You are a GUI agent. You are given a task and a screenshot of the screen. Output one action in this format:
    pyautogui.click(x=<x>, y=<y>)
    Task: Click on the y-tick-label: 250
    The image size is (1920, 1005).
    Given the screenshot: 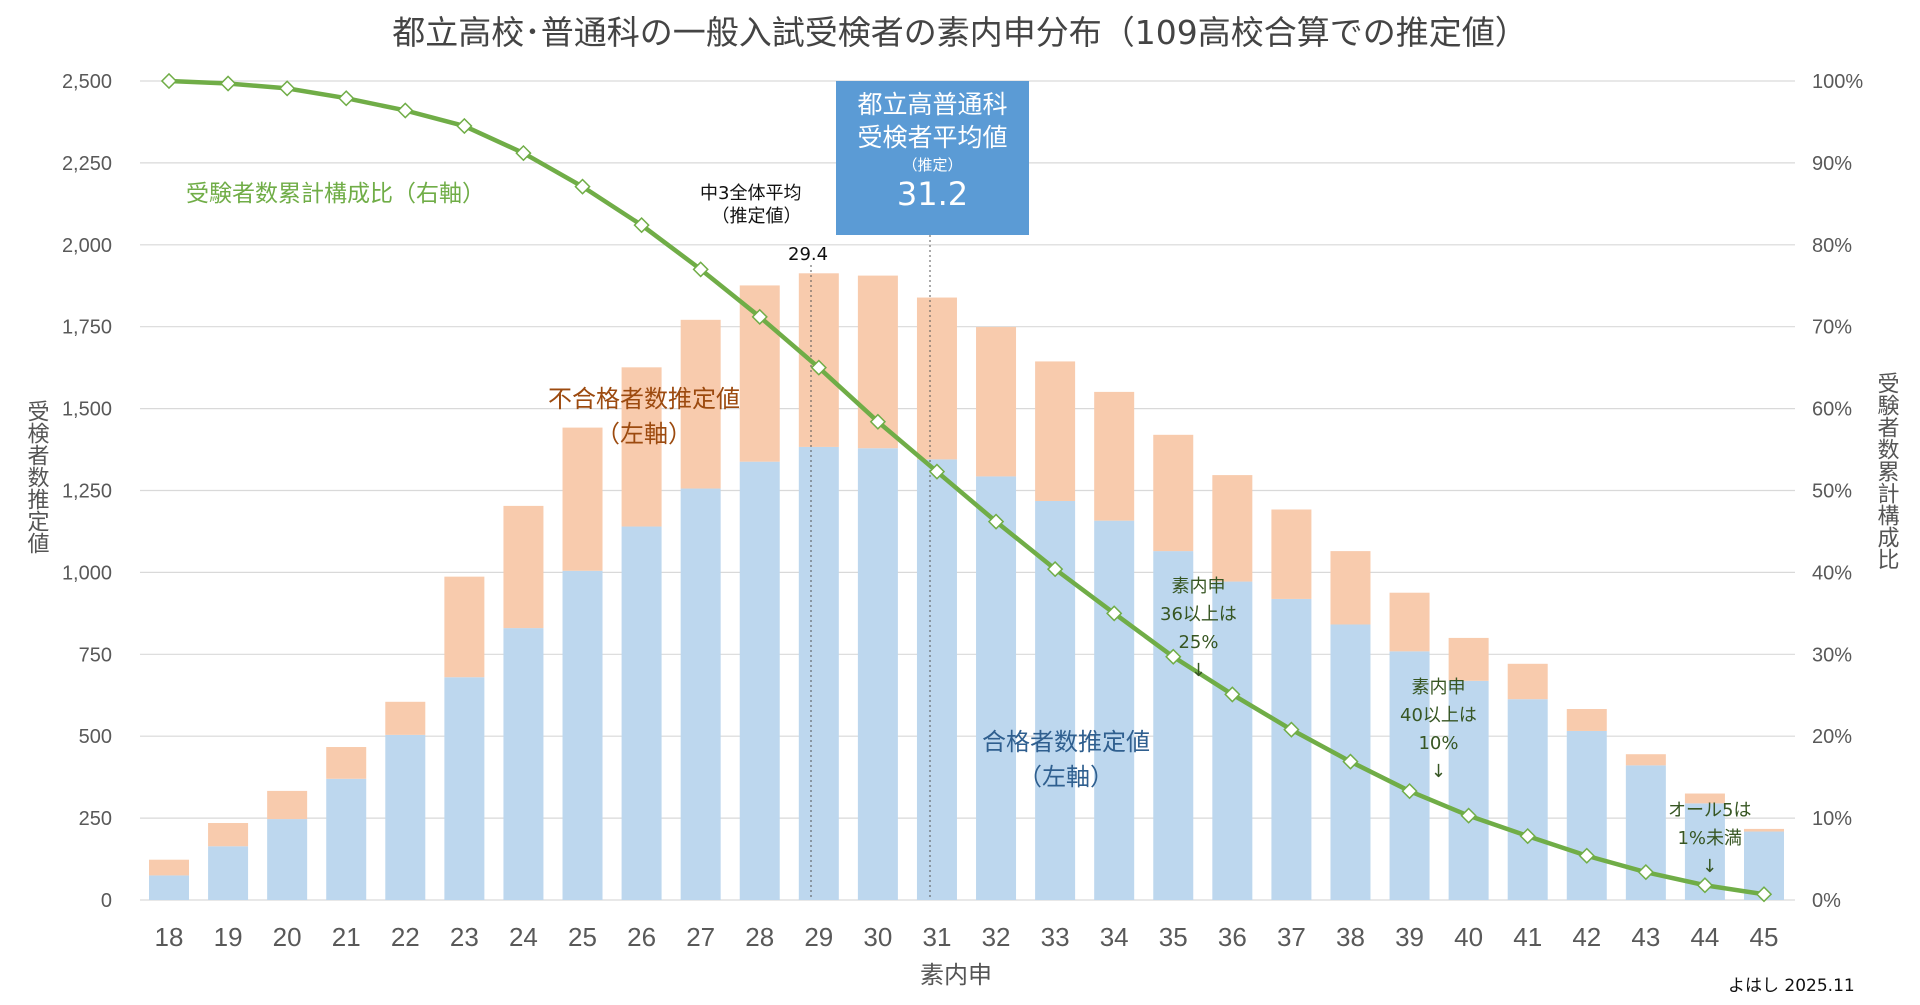 What is the action you would take?
    pyautogui.click(x=95, y=819)
    